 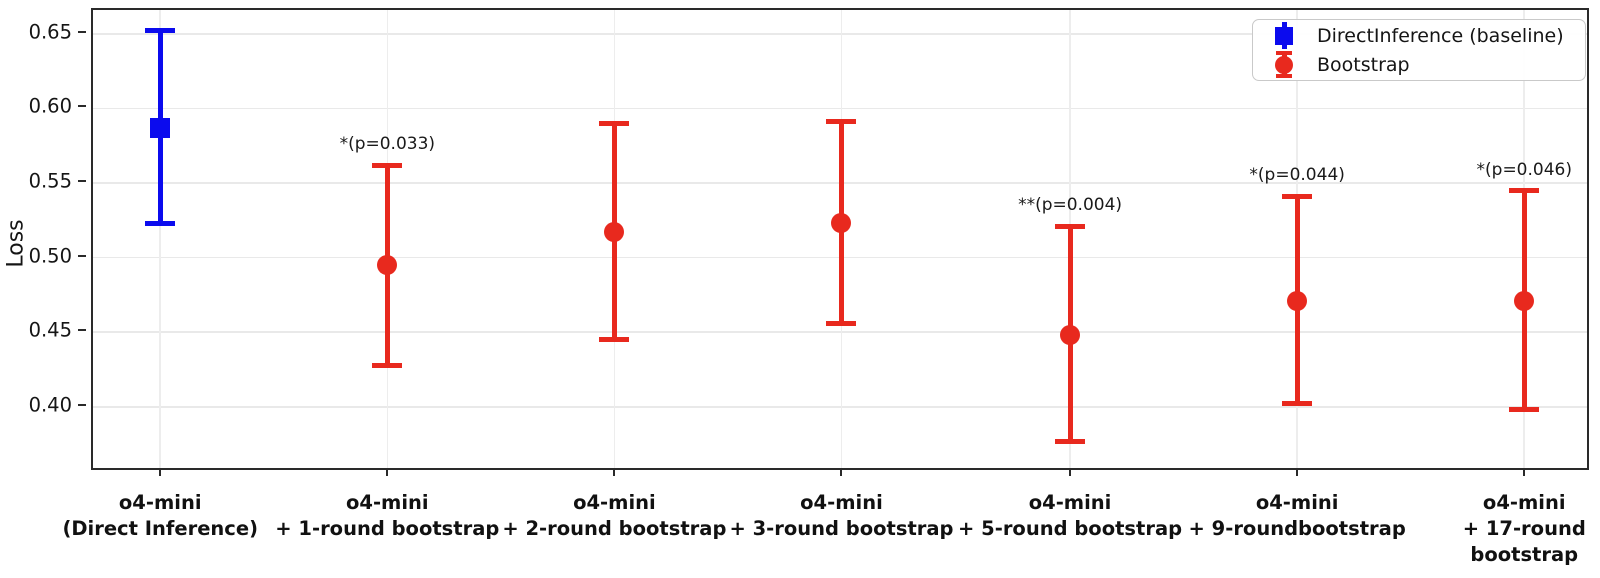 I want to click on y-tick-label: 0.50, so click(x=50, y=256).